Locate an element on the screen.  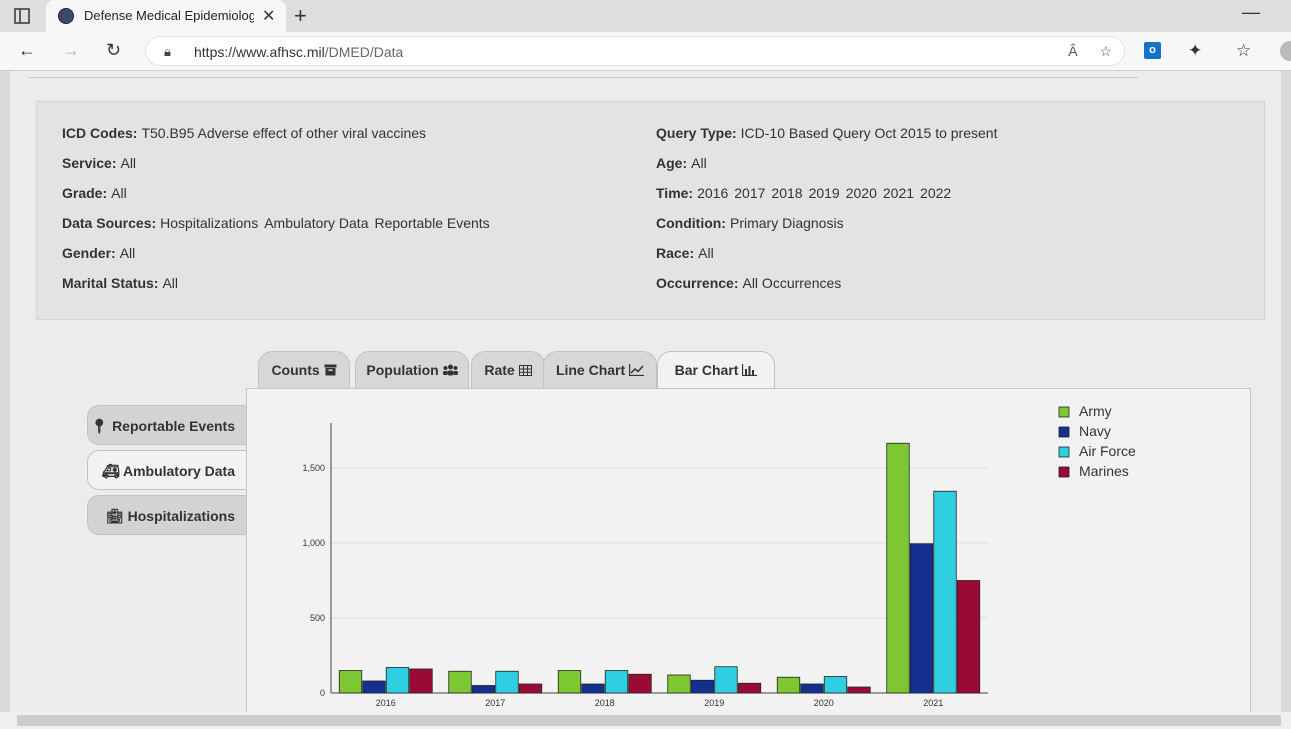
query-field-value: 2019 is located at coordinates (824, 193).